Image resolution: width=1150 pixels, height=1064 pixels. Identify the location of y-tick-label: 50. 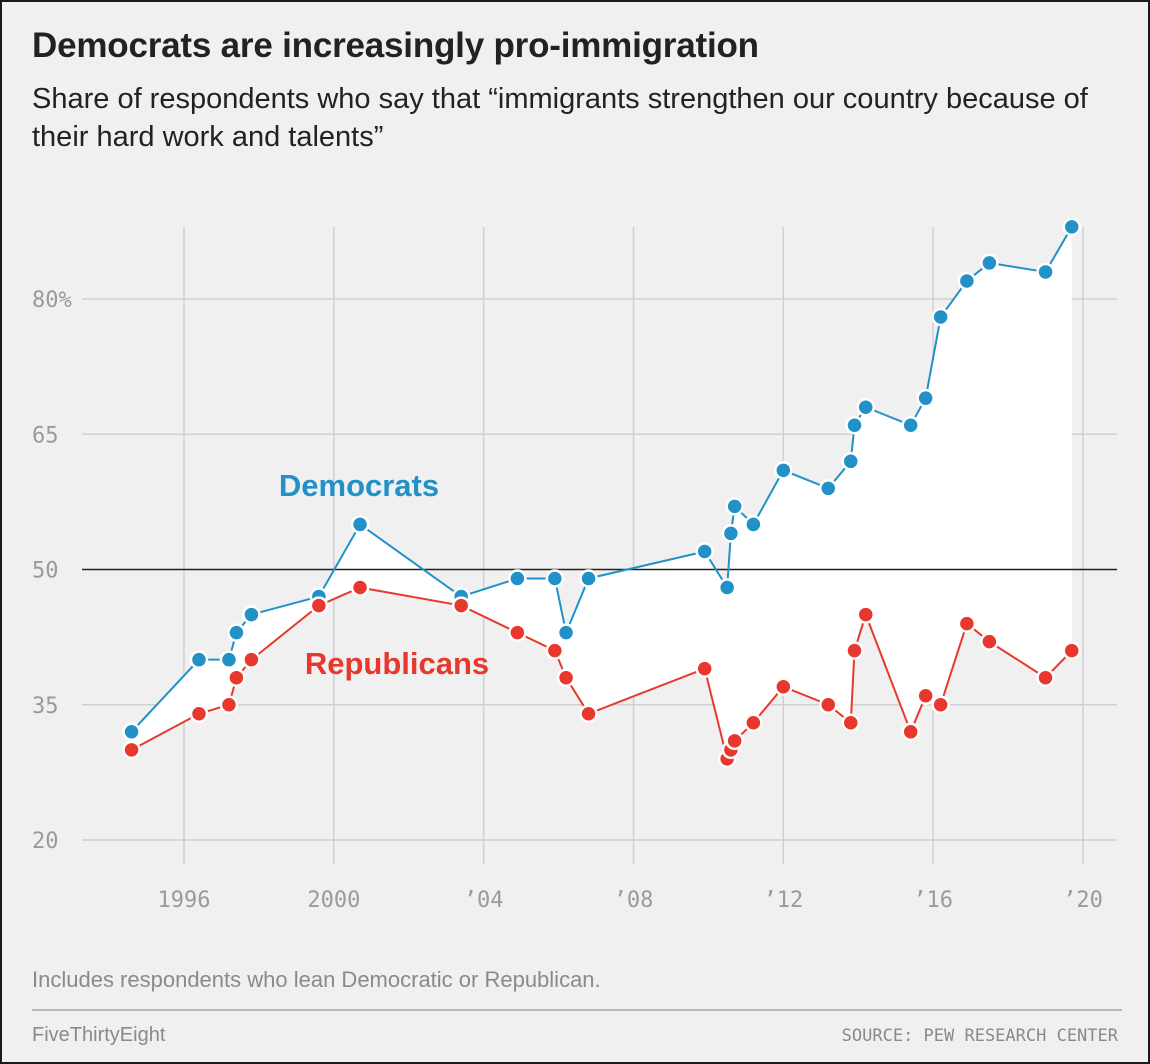
(45, 571).